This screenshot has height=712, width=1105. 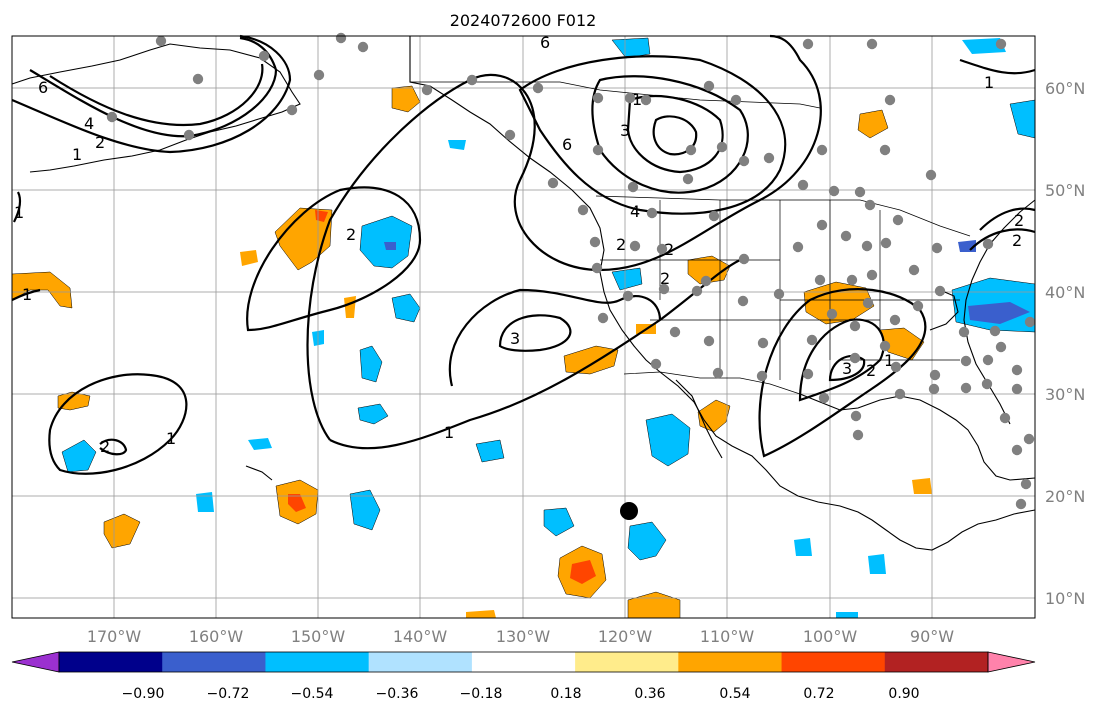 I want to click on contour-label: 3, so click(x=625, y=130).